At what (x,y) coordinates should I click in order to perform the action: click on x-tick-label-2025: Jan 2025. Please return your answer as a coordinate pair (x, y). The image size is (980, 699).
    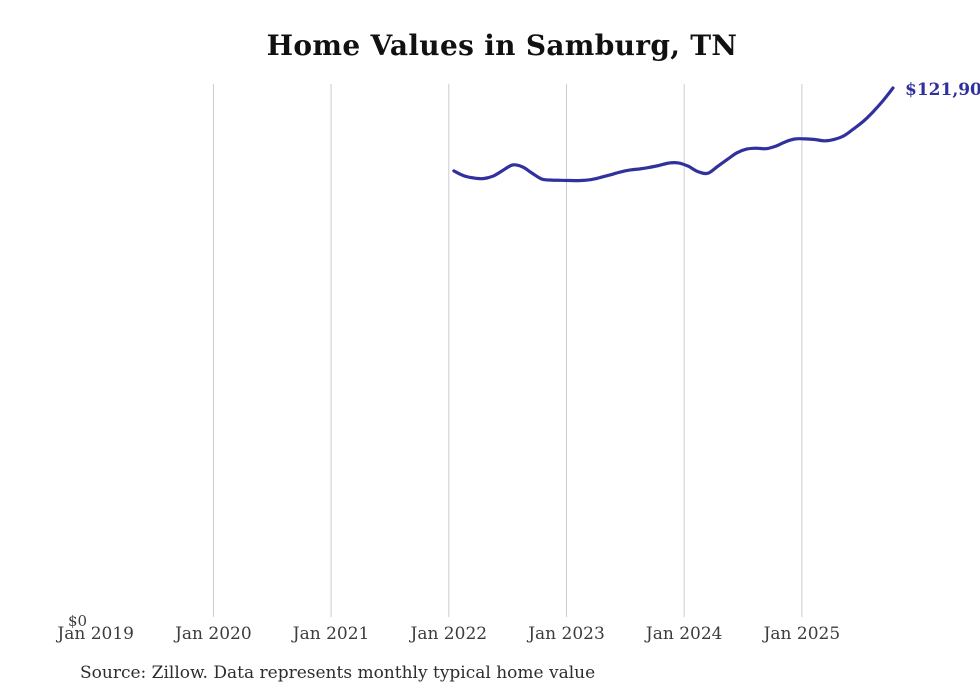
    Looking at the image, I should click on (802, 634).